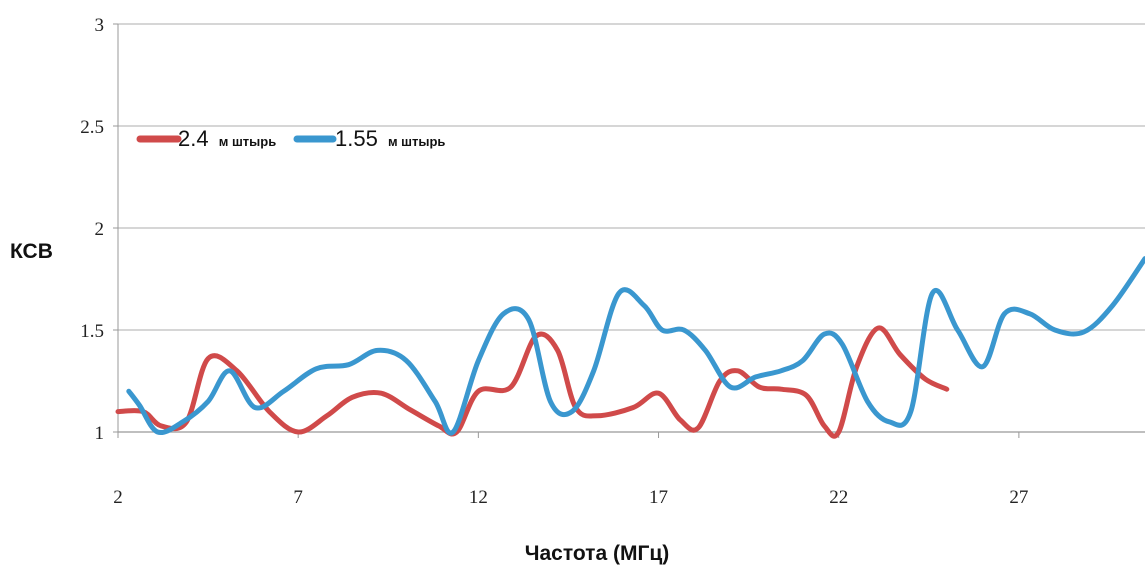 The image size is (1145, 570). What do you see at coordinates (838, 497) in the screenshot?
I see `x-tick-label-4: 22` at bounding box center [838, 497].